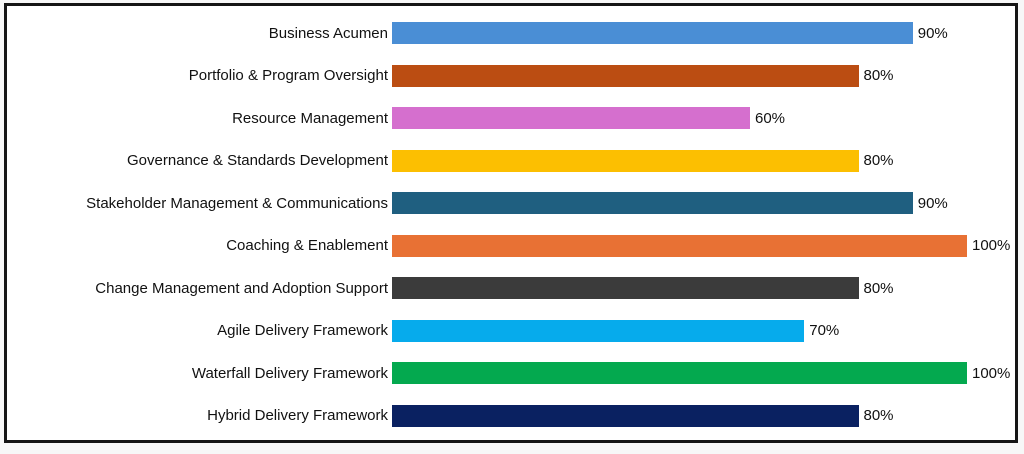 Image resolution: width=1024 pixels, height=454 pixels. Describe the element at coordinates (824, 331) in the screenshot. I see `value-label: 70%` at that location.